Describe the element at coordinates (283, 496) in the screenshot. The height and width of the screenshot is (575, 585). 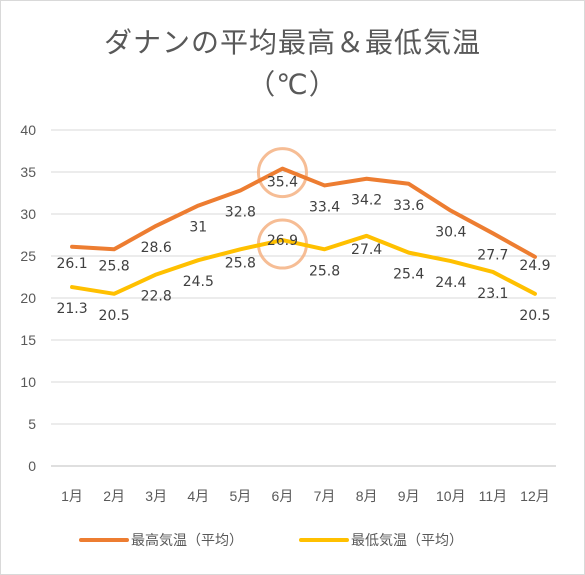
I see `x-tick-label: 6月` at that location.